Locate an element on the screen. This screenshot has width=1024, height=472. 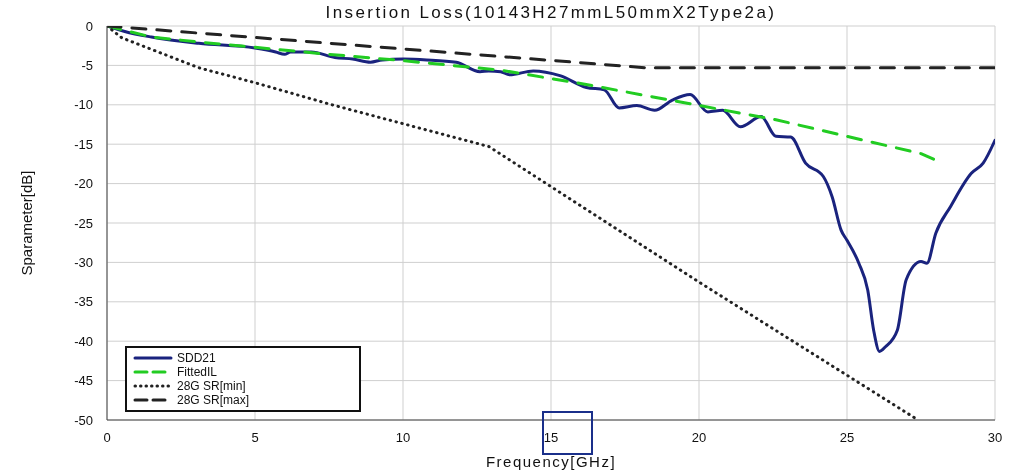
x-tick-label: 30 is located at coordinates (995, 438).